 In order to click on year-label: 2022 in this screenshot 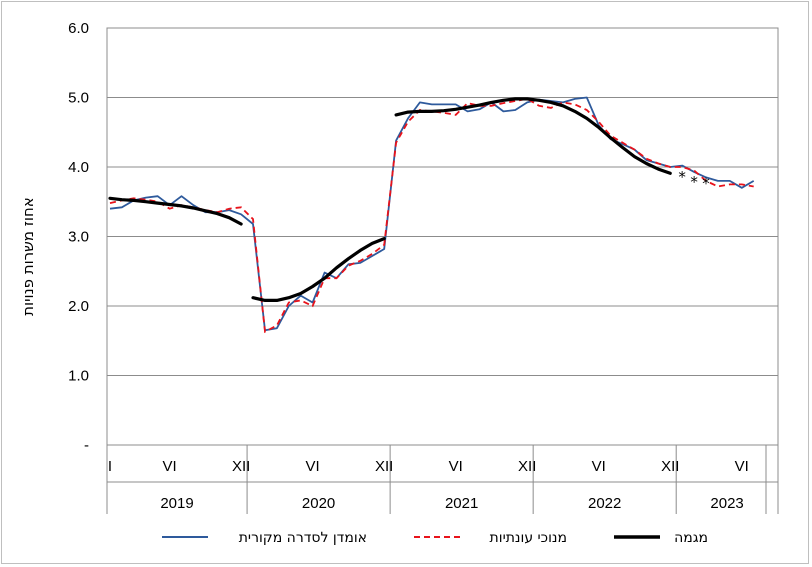, I will do `click(604, 503)`.